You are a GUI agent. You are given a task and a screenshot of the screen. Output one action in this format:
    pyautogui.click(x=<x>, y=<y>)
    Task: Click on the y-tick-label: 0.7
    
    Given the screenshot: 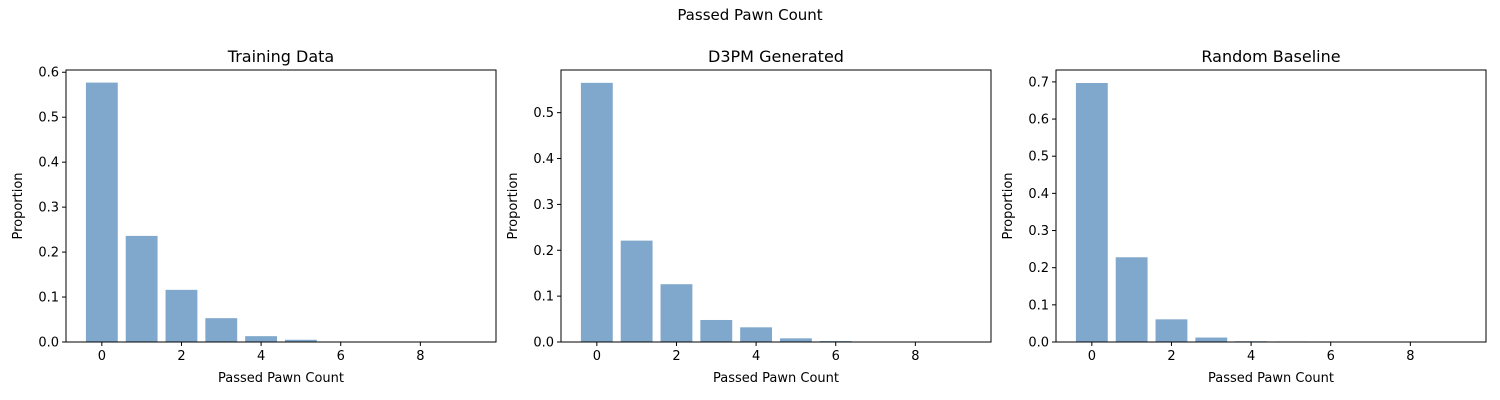 What is the action you would take?
    pyautogui.click(x=1038, y=82)
    